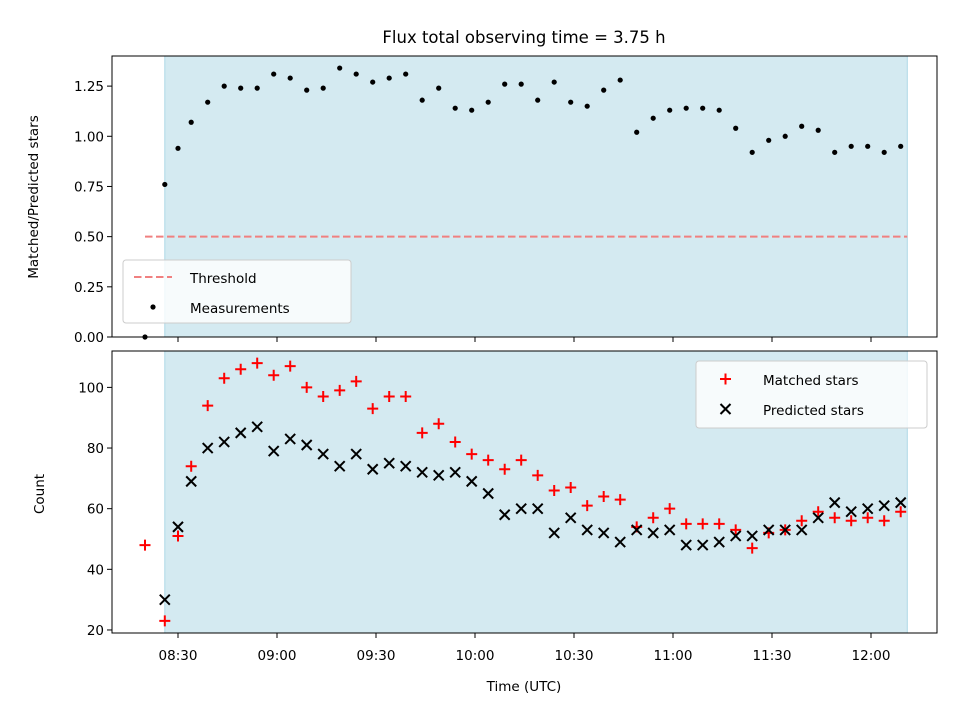 Image resolution: width=960 pixels, height=720 pixels. I want to click on x-tick-label: 11:30, so click(772, 656).